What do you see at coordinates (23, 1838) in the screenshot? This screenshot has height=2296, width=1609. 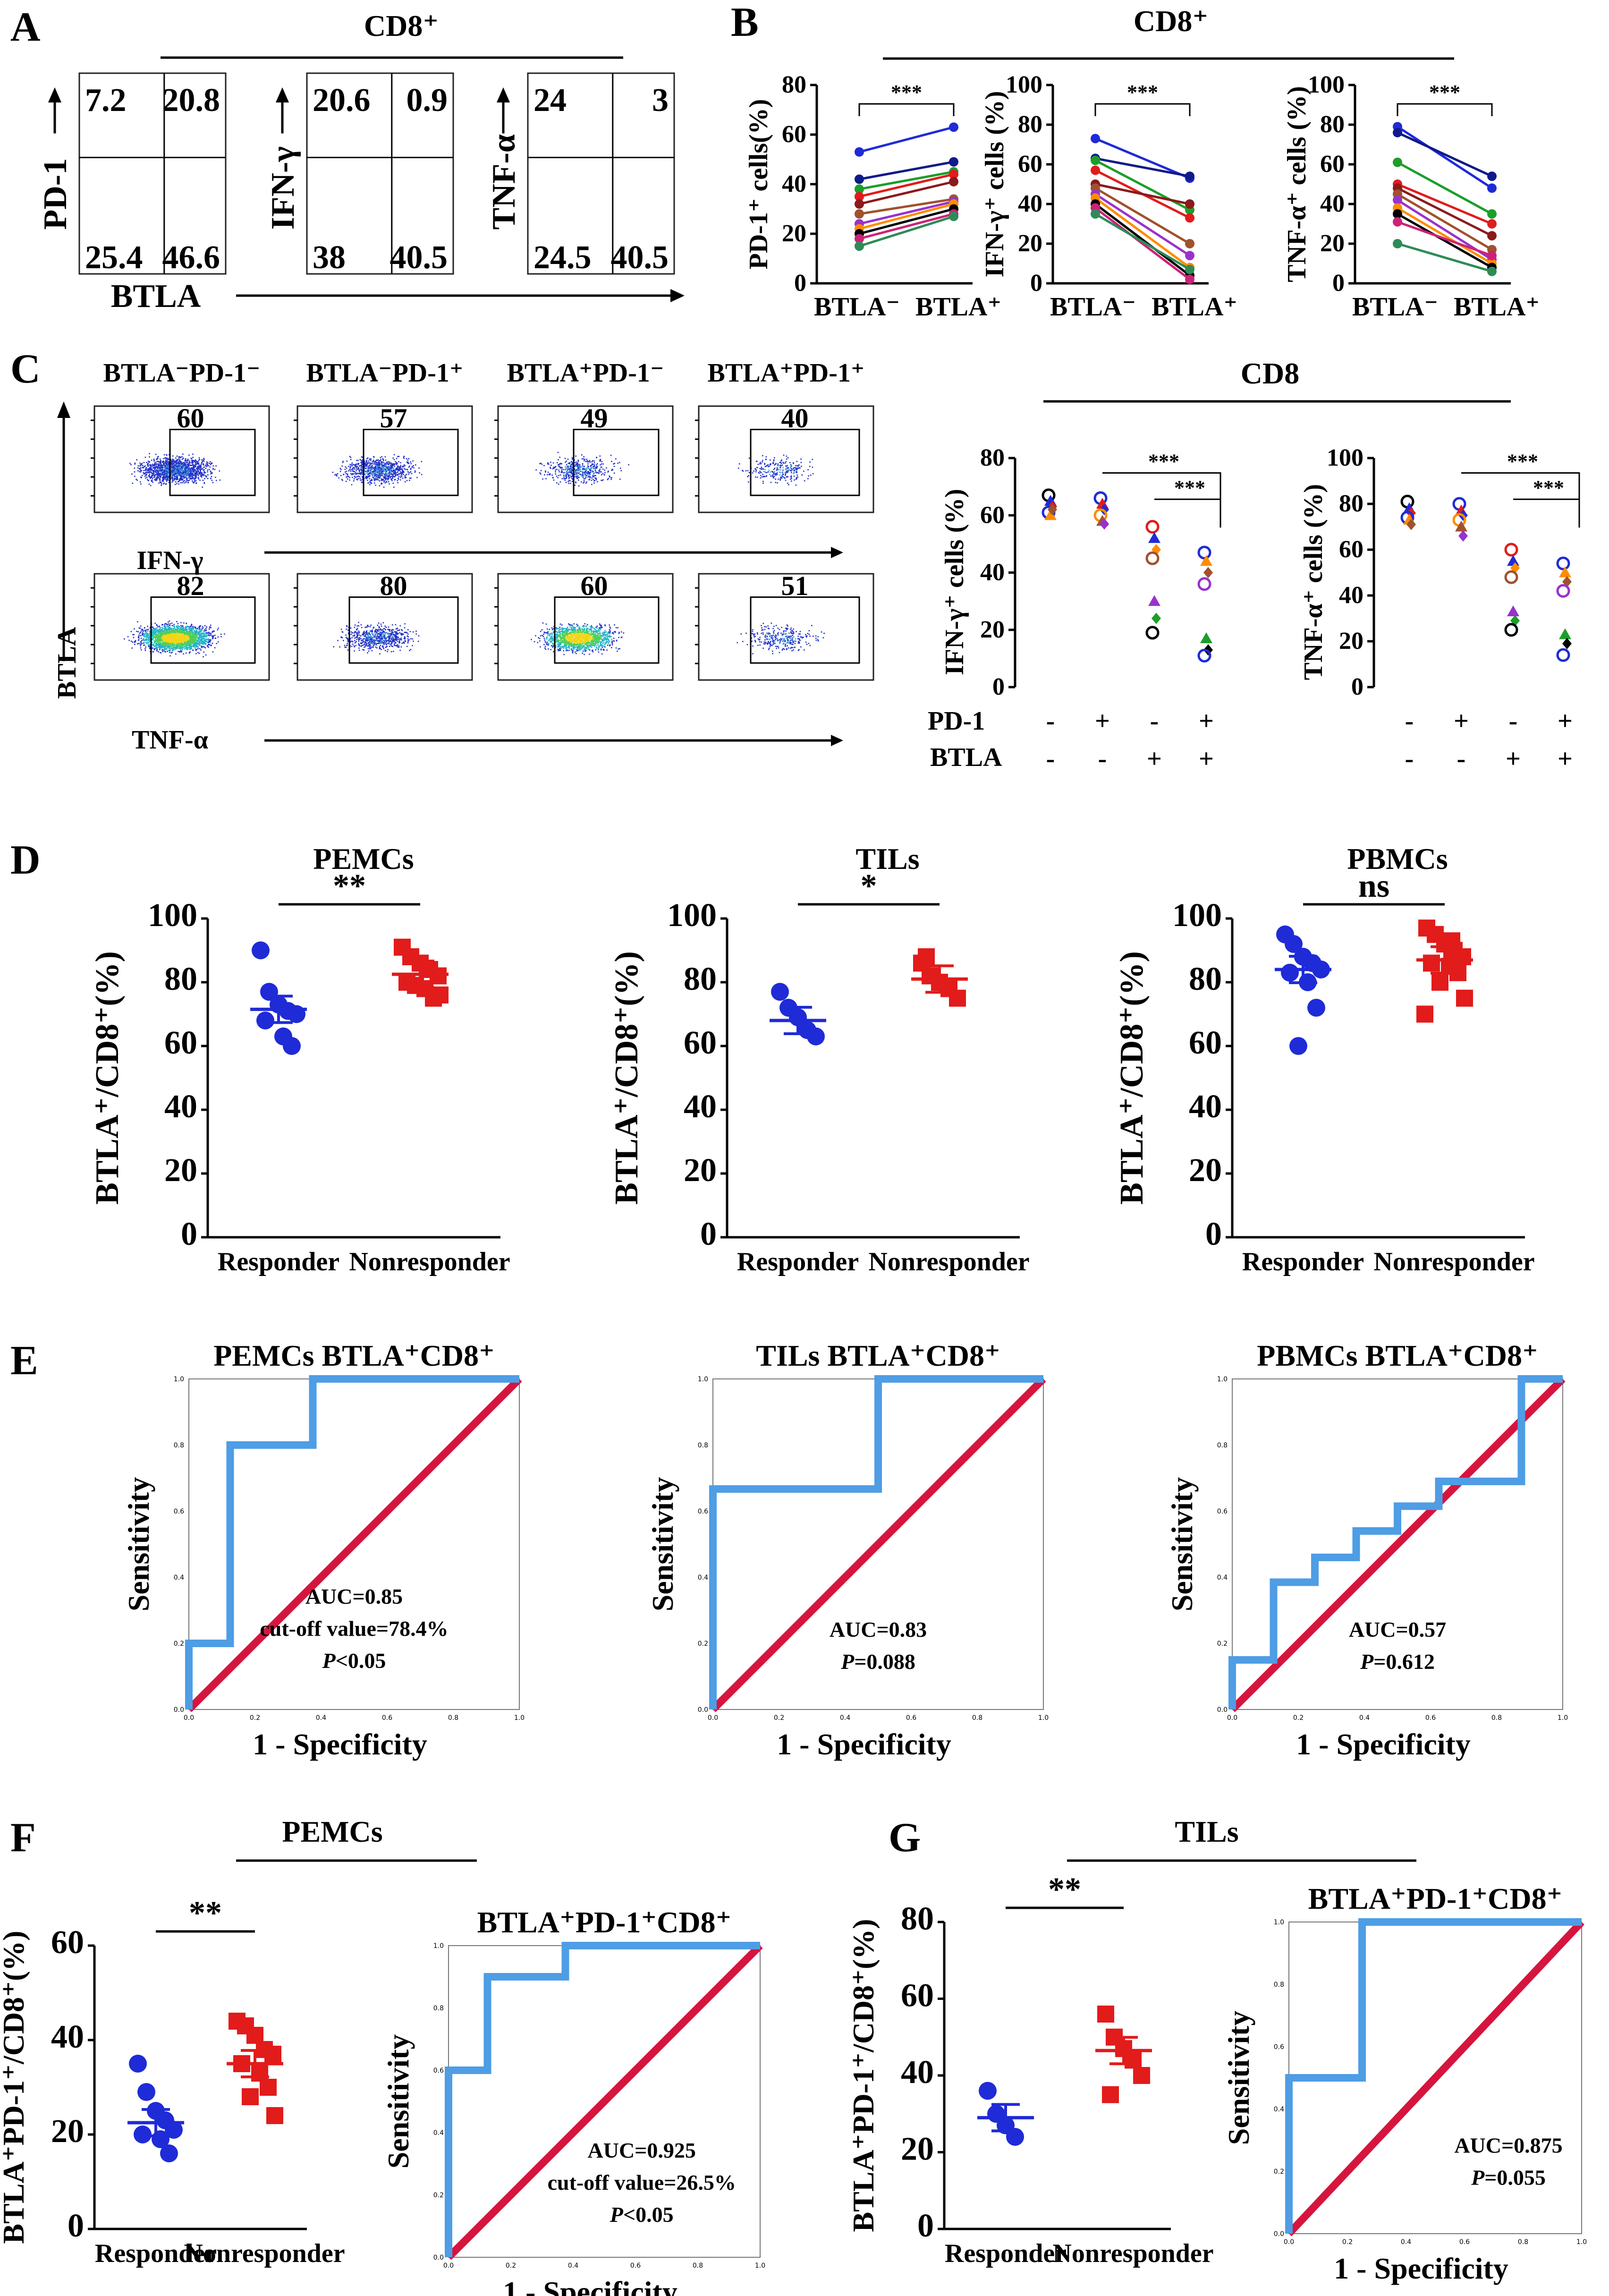 I see `panel-label-f: F` at bounding box center [23, 1838].